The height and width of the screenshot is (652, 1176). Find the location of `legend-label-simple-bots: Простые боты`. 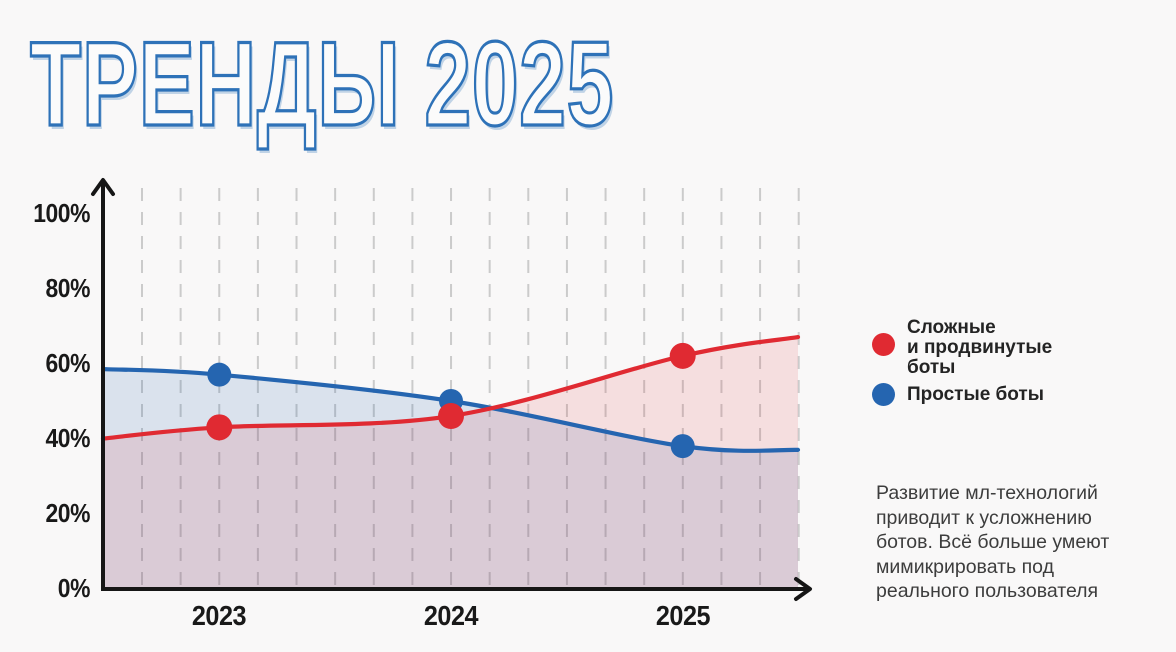

legend-label-simple-bots: Простые боты is located at coordinates (975, 395).